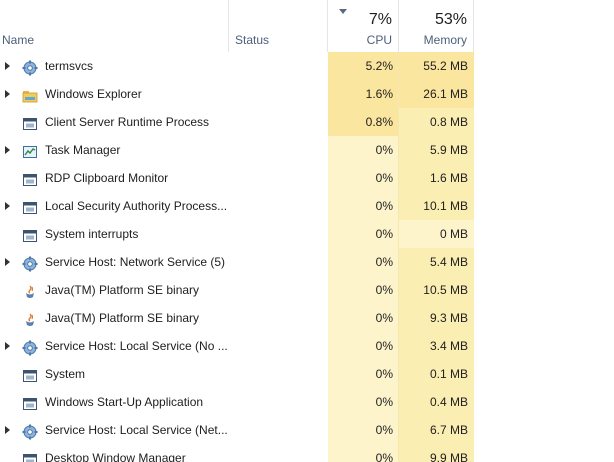  I want to click on process-memory: 10.1 MB, so click(436, 206).